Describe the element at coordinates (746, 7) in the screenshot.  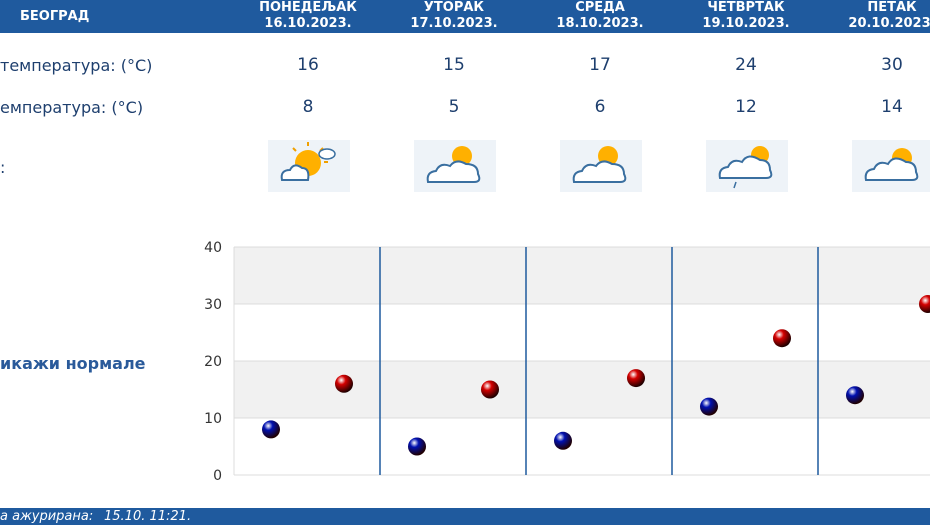
I see `day-name: ЧЕТВРТАК` at that location.